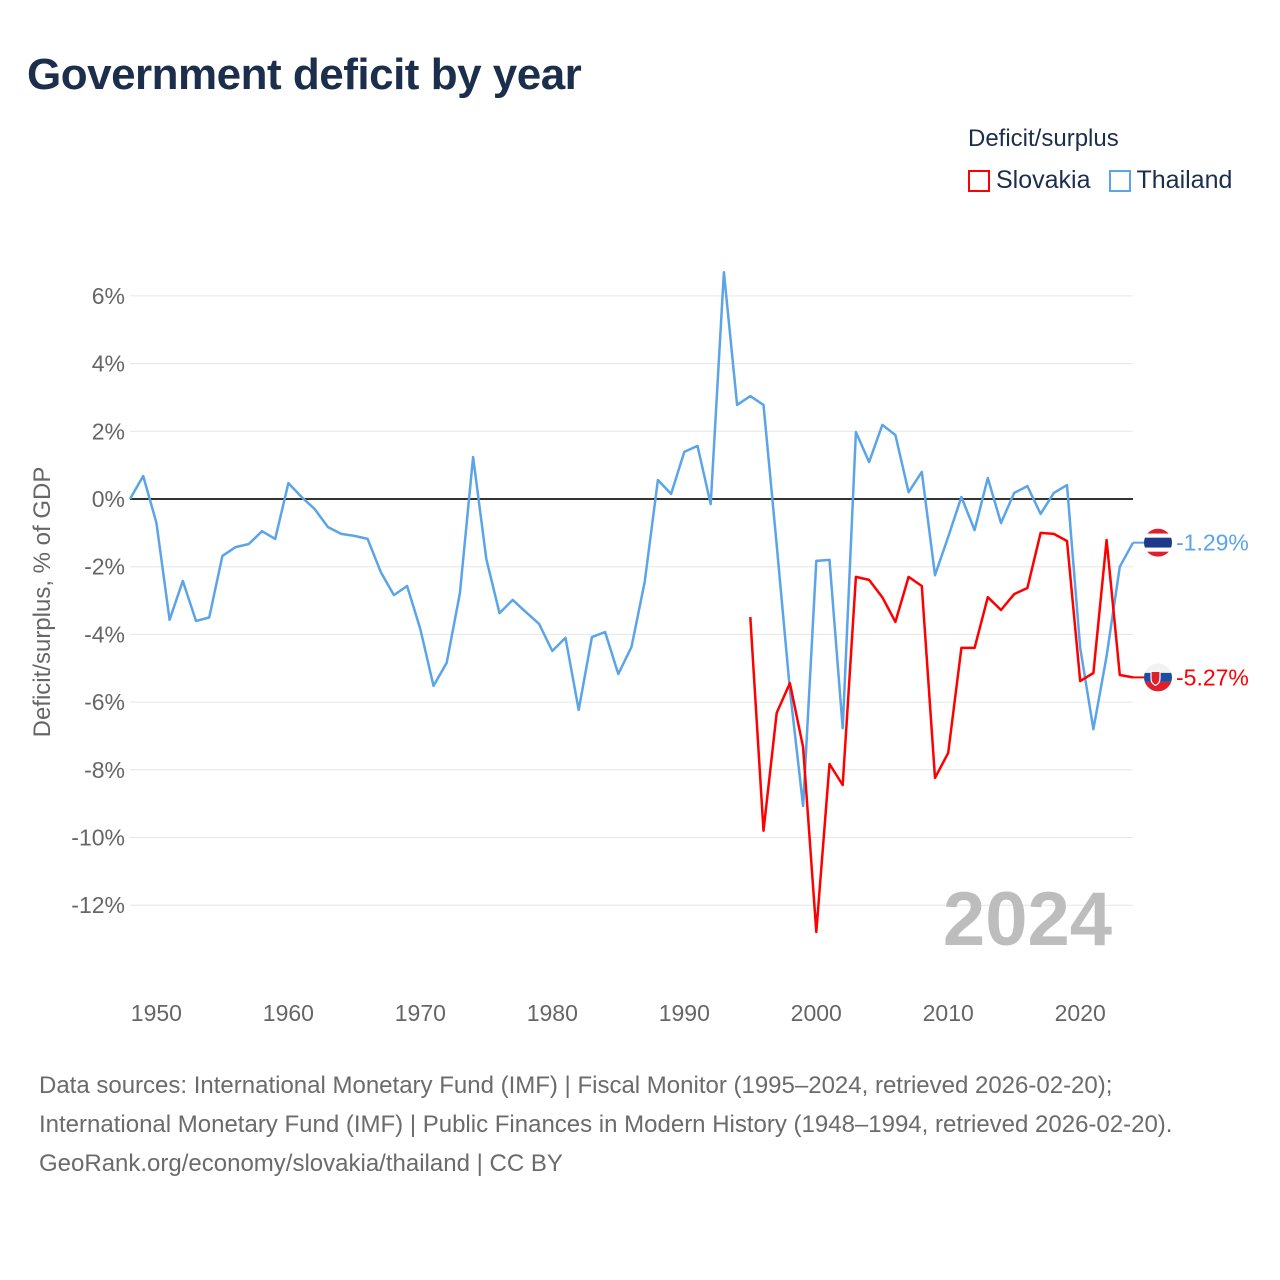  I want to click on x-tick-label: 1950, so click(156, 1013).